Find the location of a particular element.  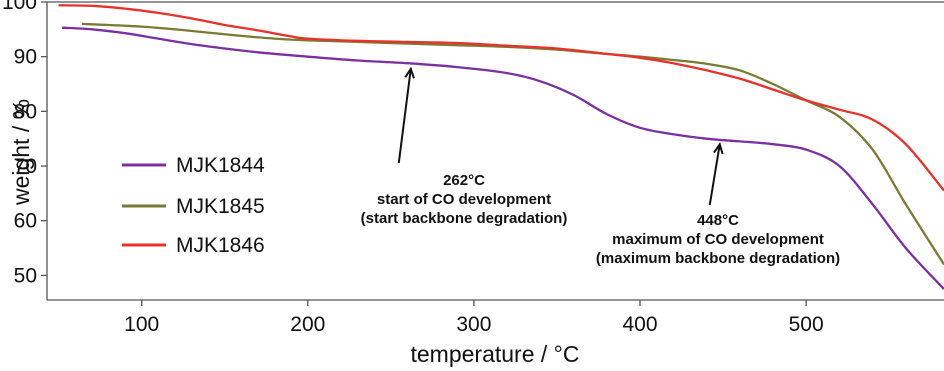

legend-label-mjk1844: MJK1844 is located at coordinates (220, 165).